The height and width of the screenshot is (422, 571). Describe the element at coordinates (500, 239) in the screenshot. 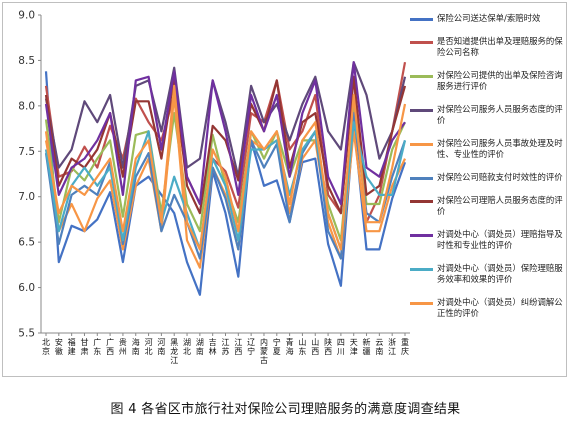

I see `legend-label: 对调处中心（调处员）理赔指导及时性和专业性的评价` at that location.